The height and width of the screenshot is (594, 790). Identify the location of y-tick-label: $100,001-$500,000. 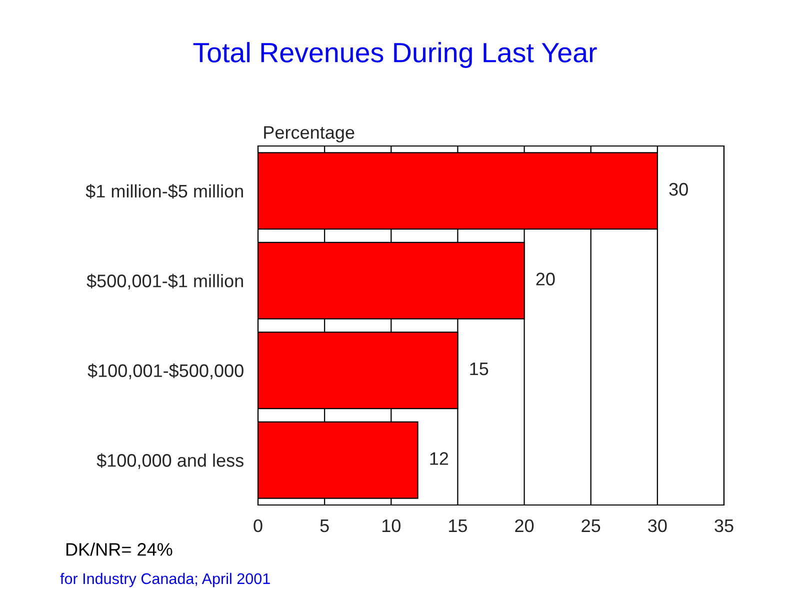
(166, 372).